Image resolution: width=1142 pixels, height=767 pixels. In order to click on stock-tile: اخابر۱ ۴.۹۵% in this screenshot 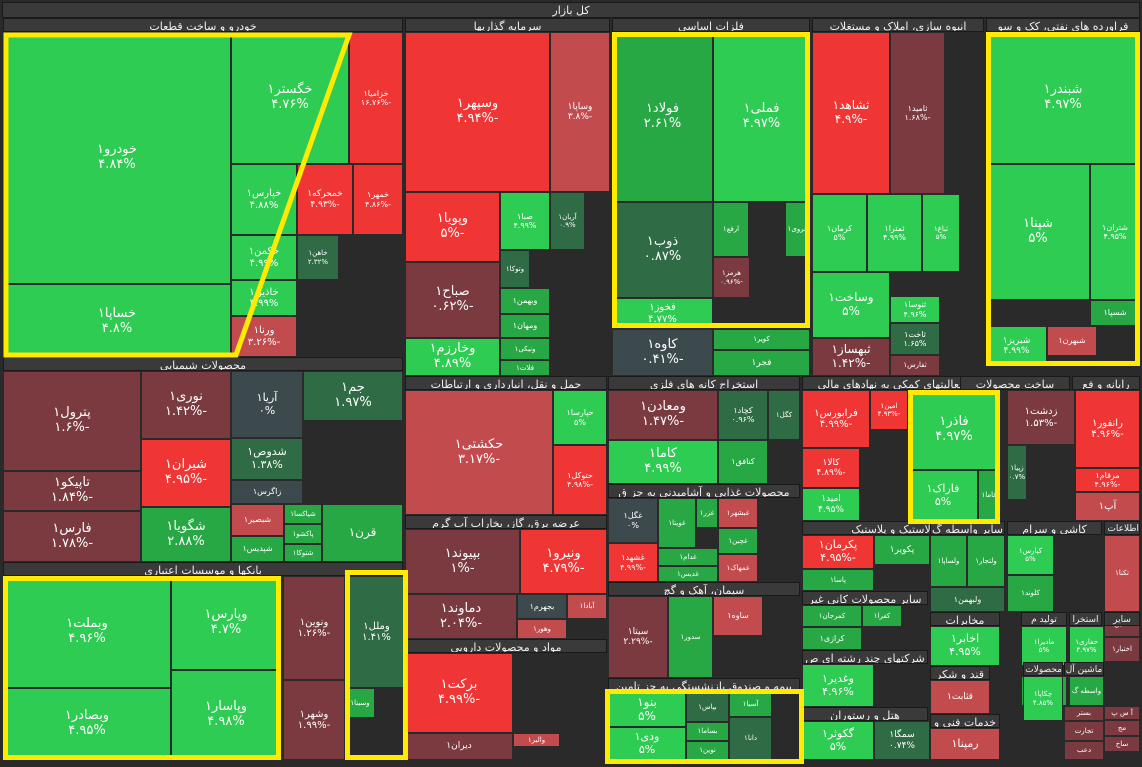, I will do `click(965, 646)`.